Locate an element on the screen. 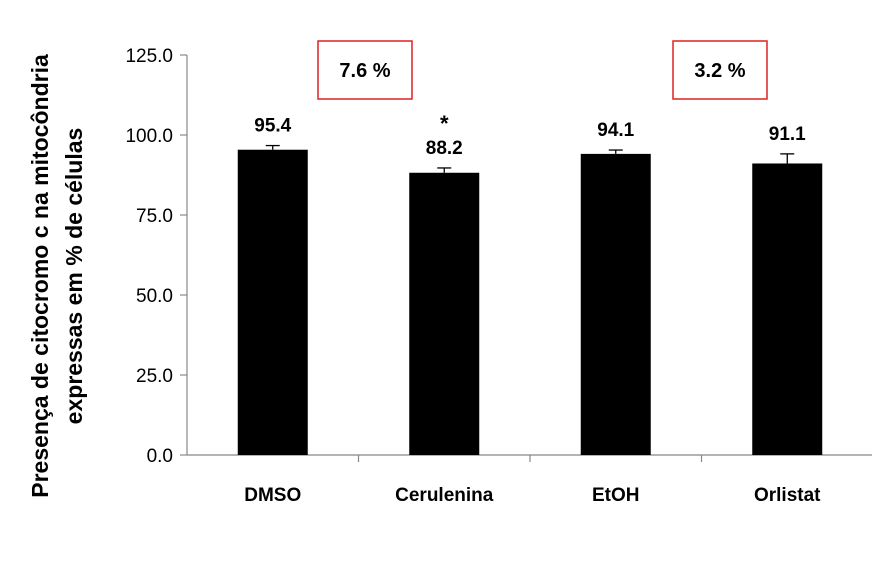 The height and width of the screenshot is (567, 872). y-tick-label: 125.0 is located at coordinates (149, 56).